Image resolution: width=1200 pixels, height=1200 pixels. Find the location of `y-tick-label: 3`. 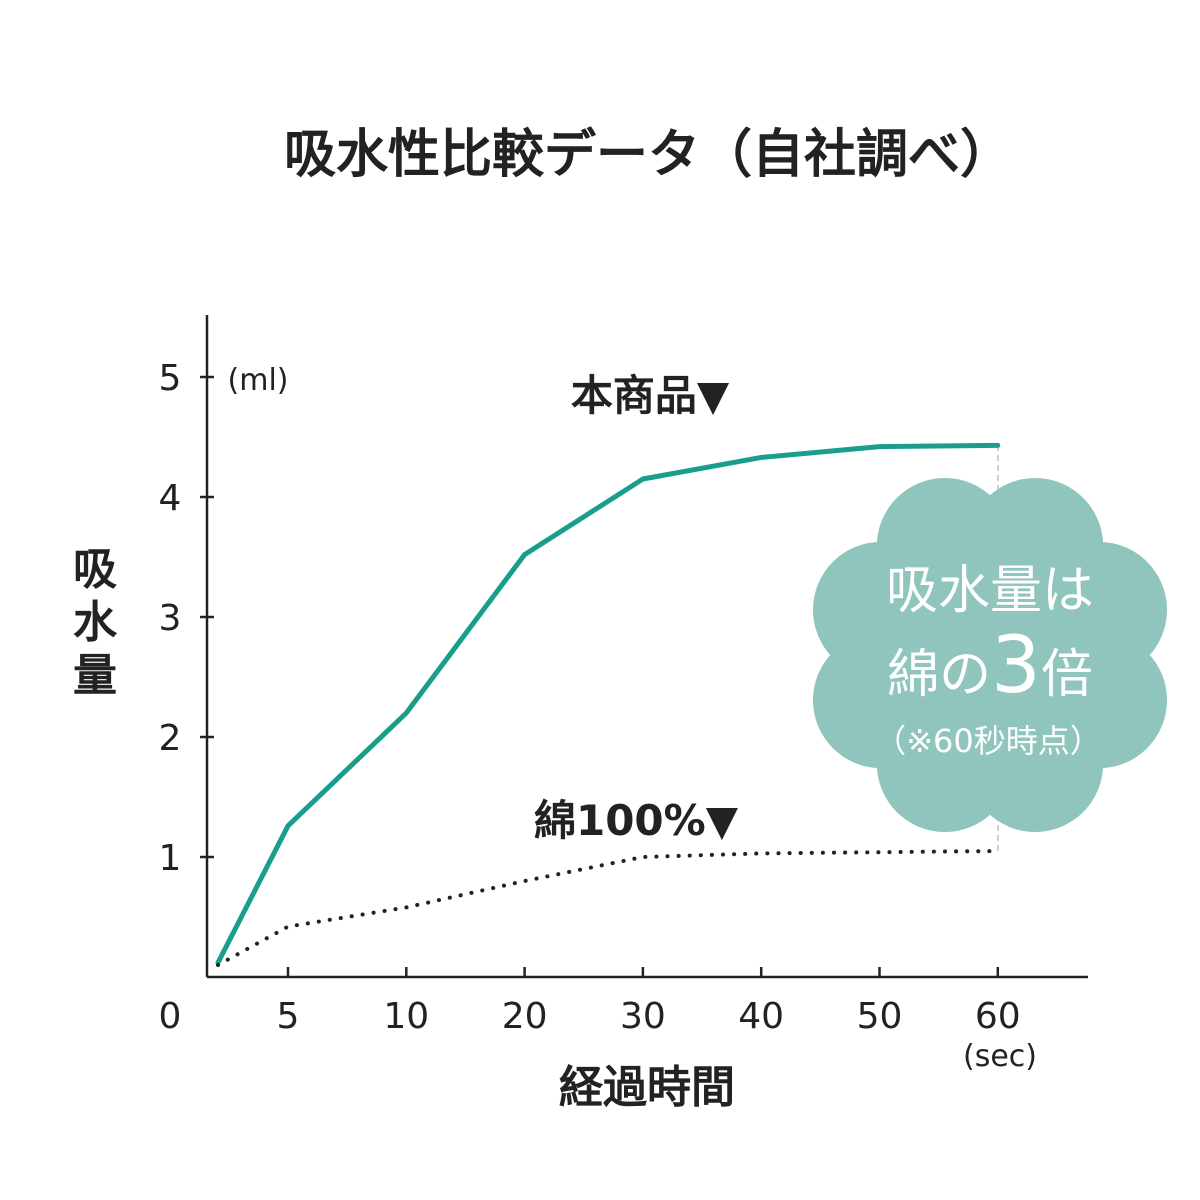

y-tick-label: 3 is located at coordinates (170, 618).